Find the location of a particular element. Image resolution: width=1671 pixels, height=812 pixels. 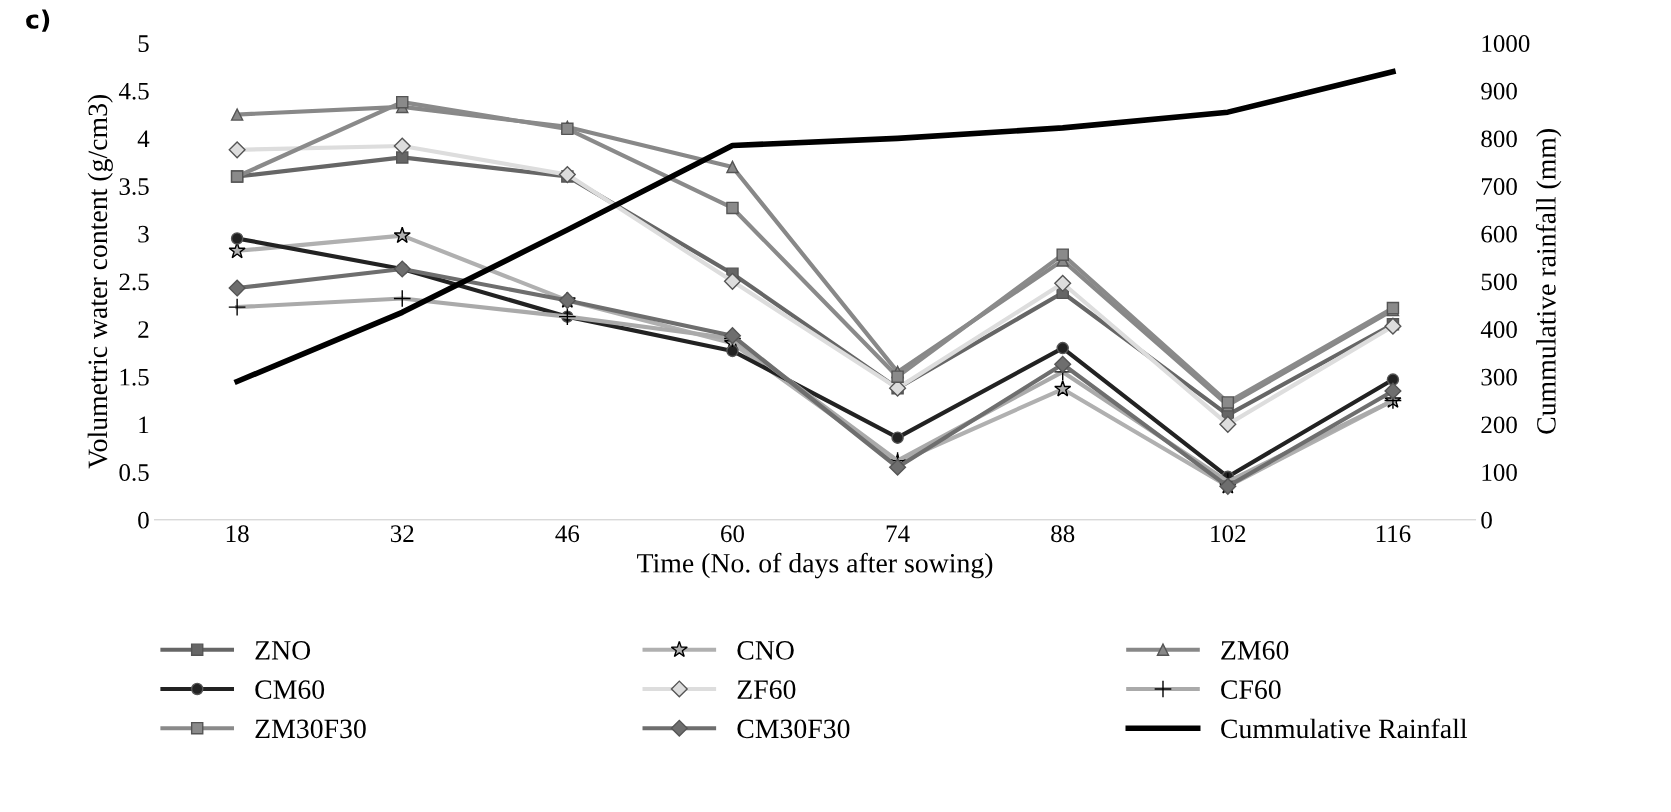

legend-label: ZF60 is located at coordinates (766, 689).